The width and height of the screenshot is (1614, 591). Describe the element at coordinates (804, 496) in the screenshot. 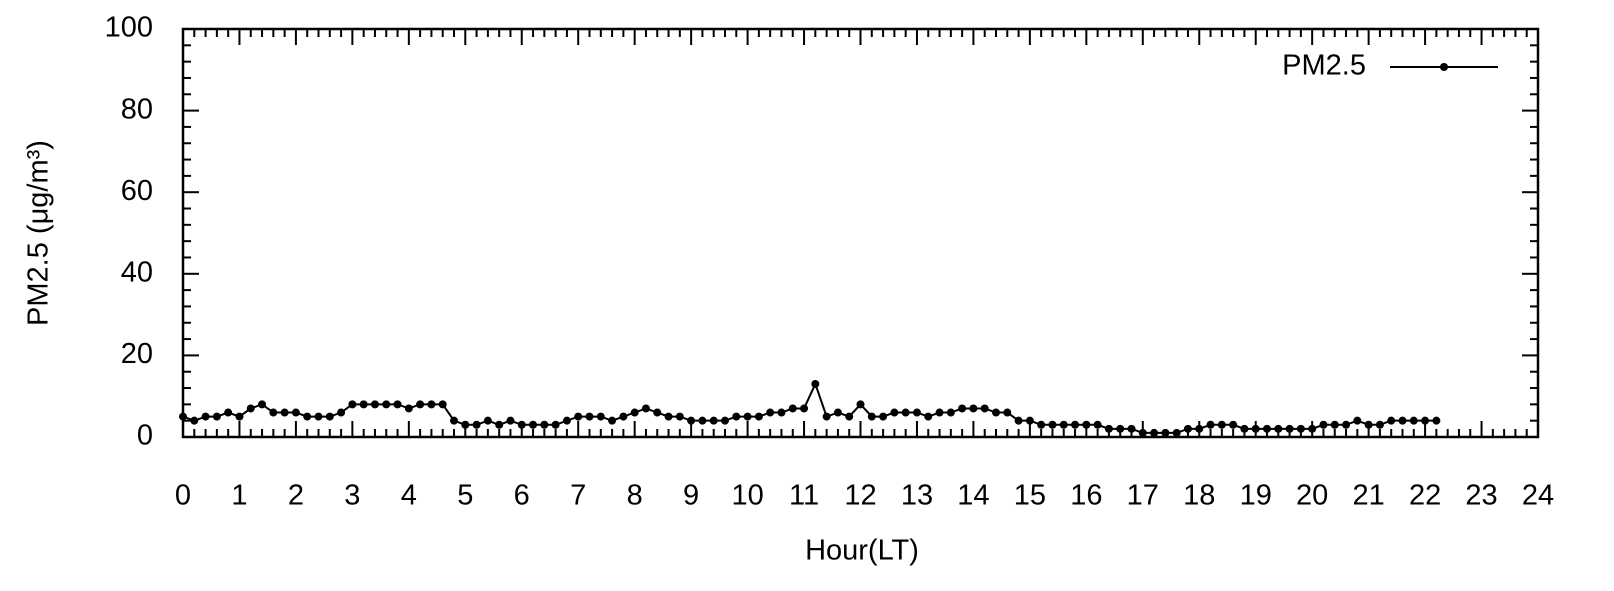

I see `x-tick-label: 11` at that location.